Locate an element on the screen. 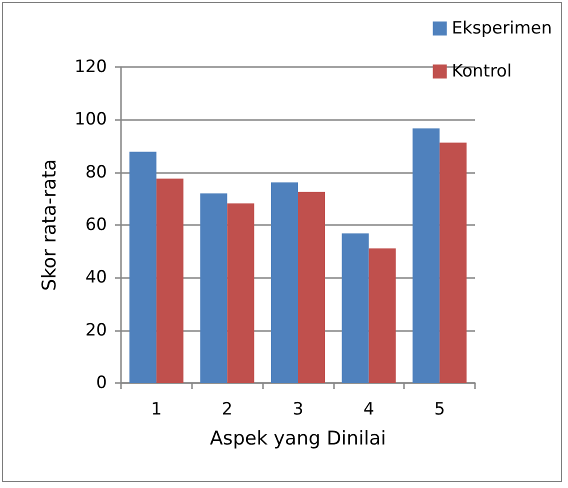 The width and height of the screenshot is (568, 488). x-tick-label: 2 is located at coordinates (227, 410).